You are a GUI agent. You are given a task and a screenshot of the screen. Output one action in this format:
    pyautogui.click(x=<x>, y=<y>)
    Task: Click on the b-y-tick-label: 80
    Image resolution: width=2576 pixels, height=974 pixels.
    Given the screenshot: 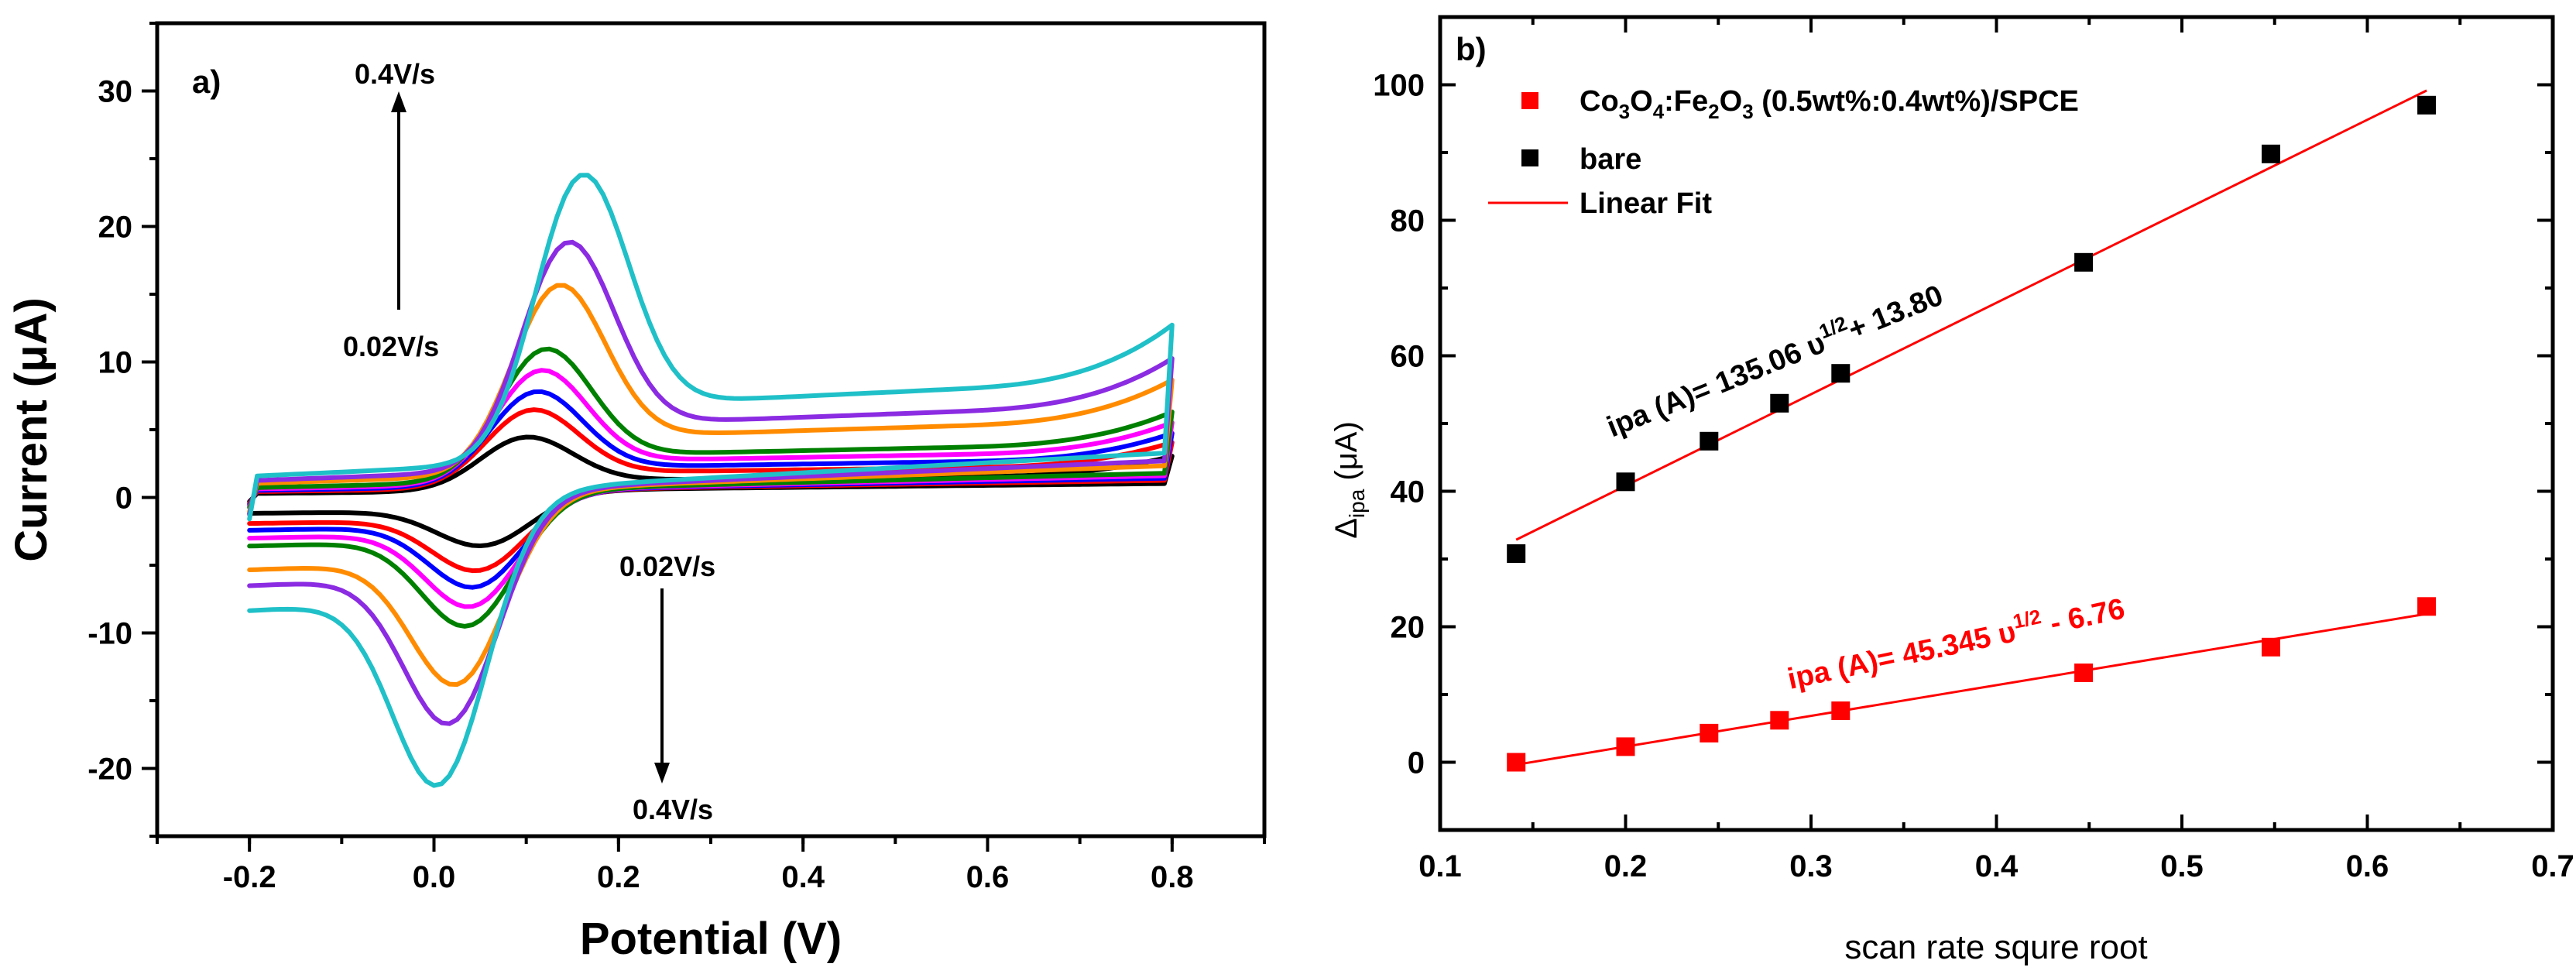 What is the action you would take?
    pyautogui.click(x=1408, y=221)
    